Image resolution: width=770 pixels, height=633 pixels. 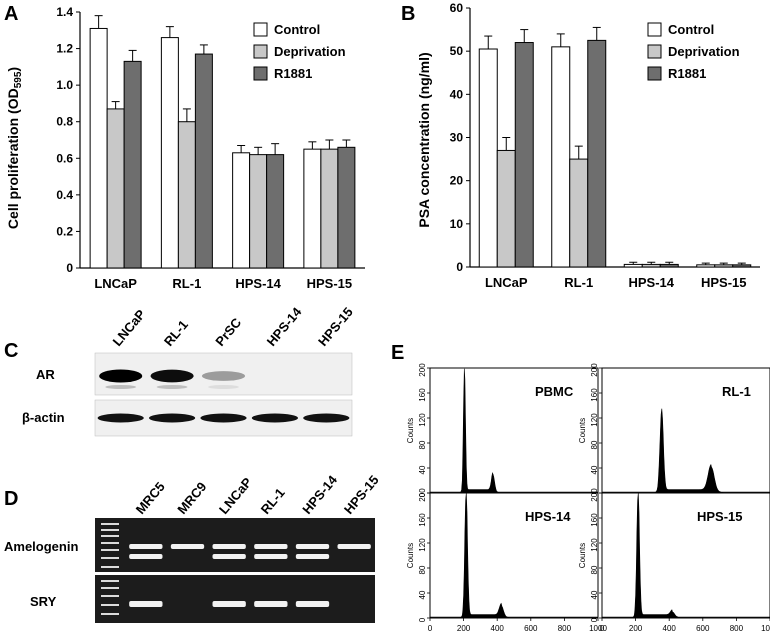 What do you see at coordinates (43, 601) in the screenshot?
I see `gel-row-label: SRY` at bounding box center [43, 601].